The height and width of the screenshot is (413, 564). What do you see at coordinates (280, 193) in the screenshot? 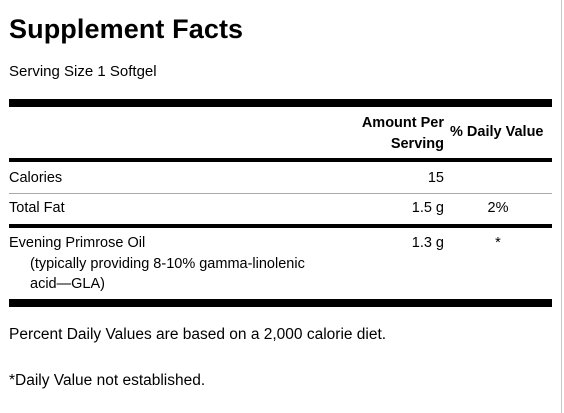
I see `row-divider` at bounding box center [280, 193].